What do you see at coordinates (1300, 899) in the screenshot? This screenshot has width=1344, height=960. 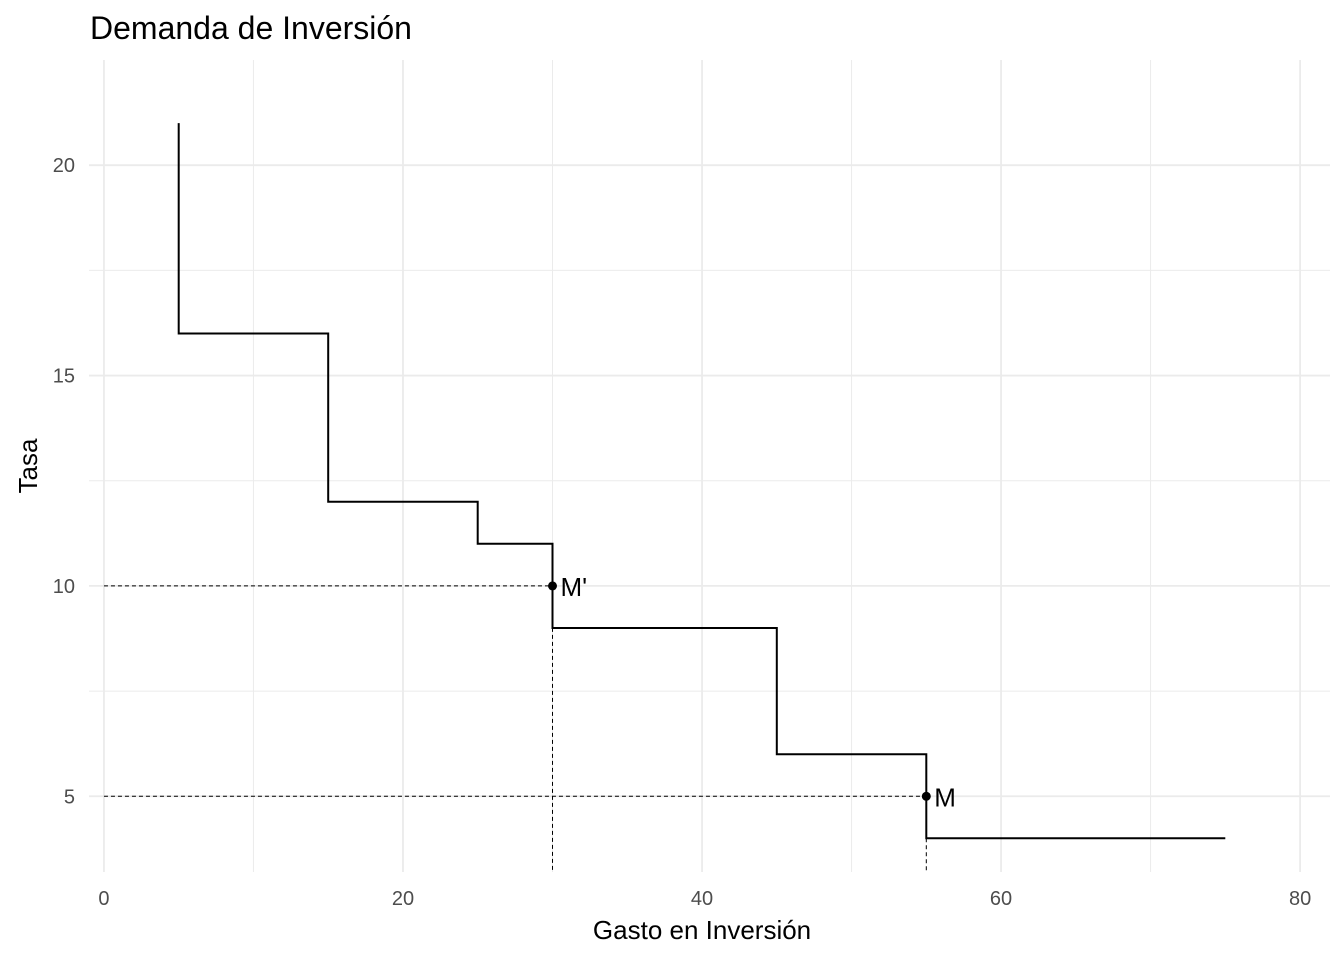 I see `x-tick-label: 80` at bounding box center [1300, 899].